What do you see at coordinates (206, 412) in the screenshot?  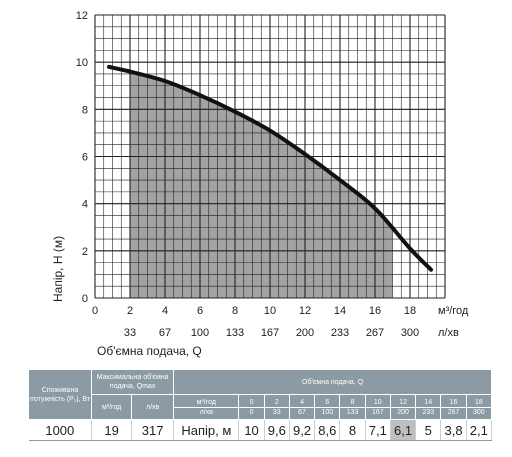 I see `header-unit-lmin: л/хв` at bounding box center [206, 412].